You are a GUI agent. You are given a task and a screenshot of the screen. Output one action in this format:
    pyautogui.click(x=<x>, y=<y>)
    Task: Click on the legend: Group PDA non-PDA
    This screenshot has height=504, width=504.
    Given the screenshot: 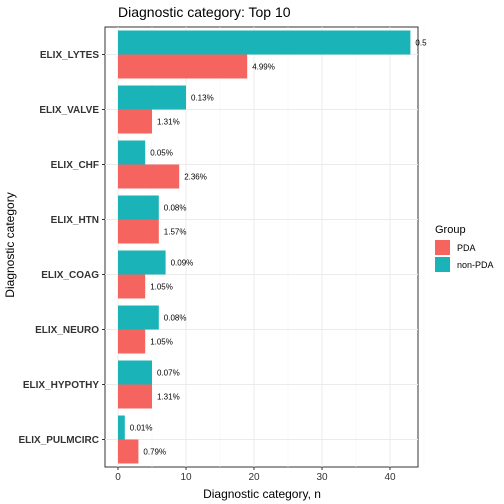 What is the action you would take?
    pyautogui.click(x=464, y=248)
    